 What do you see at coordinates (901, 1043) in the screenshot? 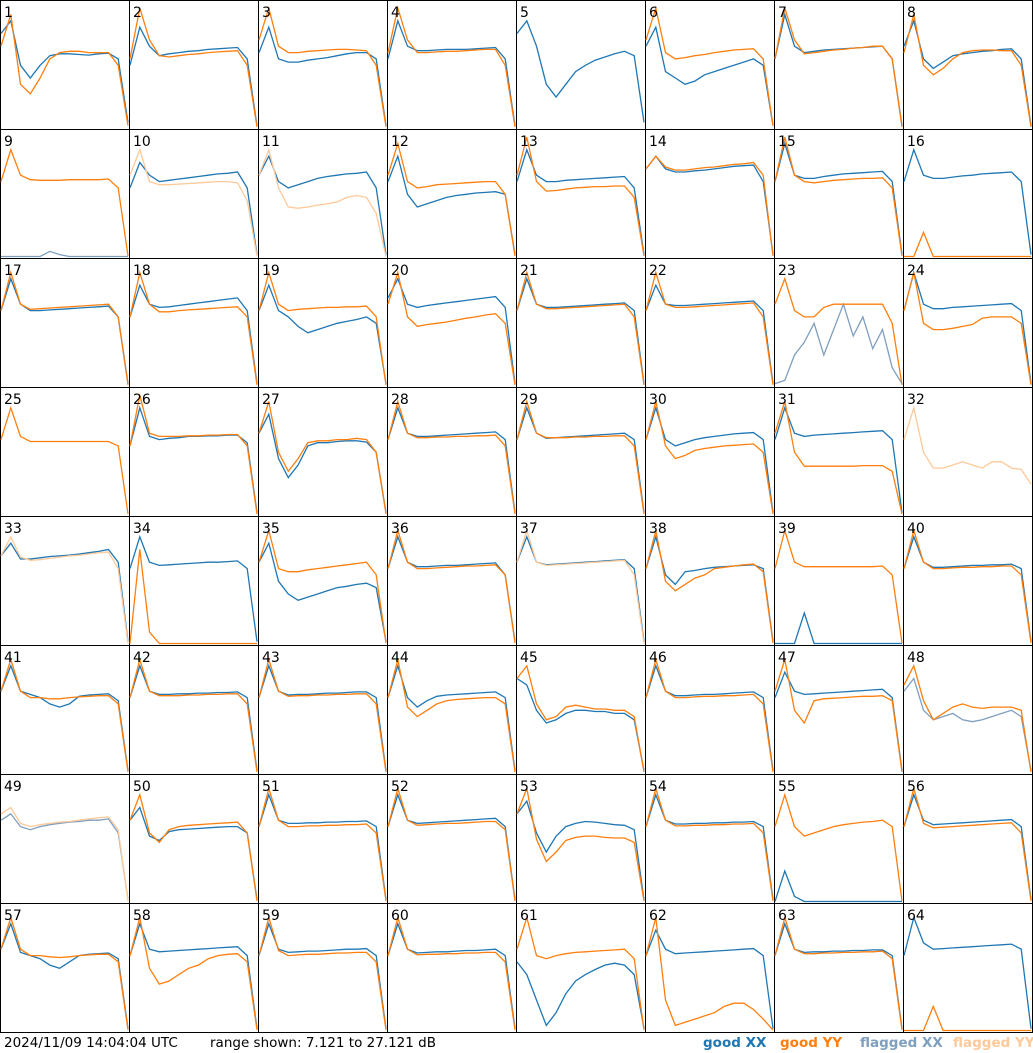
I see `legend-entry: flagged XX` at bounding box center [901, 1043].